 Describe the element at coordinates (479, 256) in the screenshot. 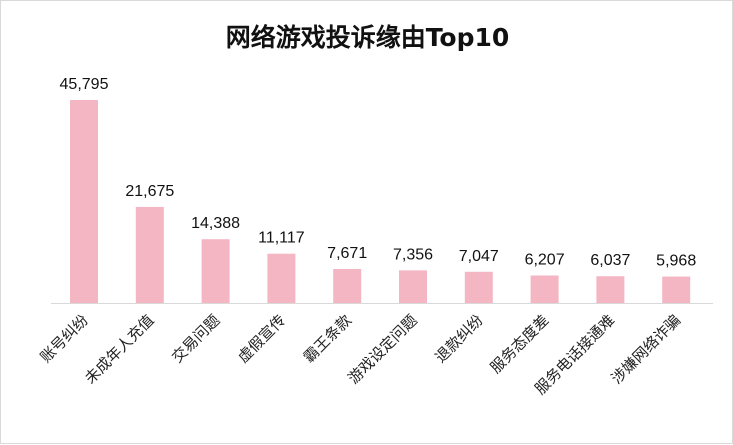

I see `data-label: 7,047` at that location.